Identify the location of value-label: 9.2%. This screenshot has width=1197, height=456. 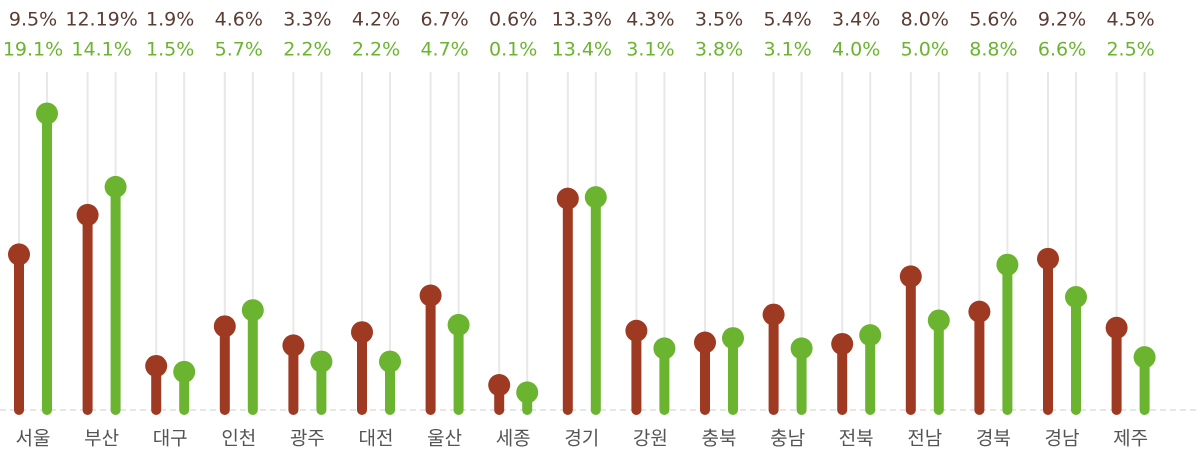
(1062, 20).